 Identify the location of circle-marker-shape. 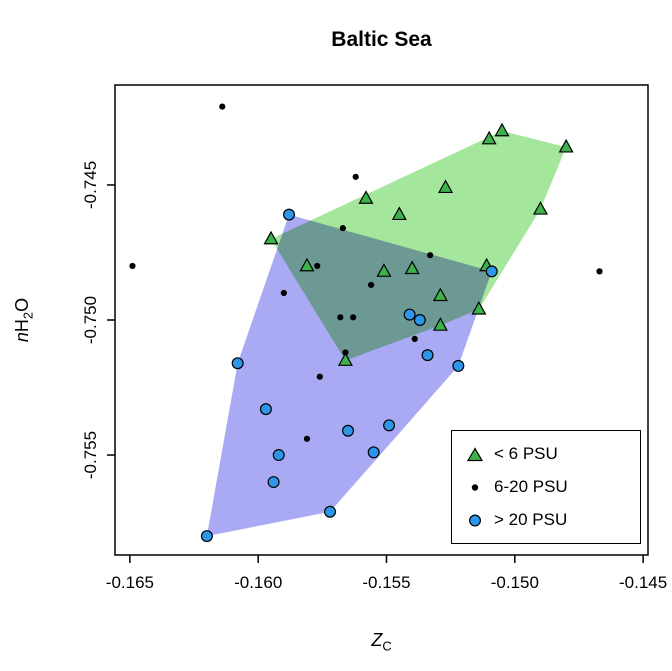
(475, 520).